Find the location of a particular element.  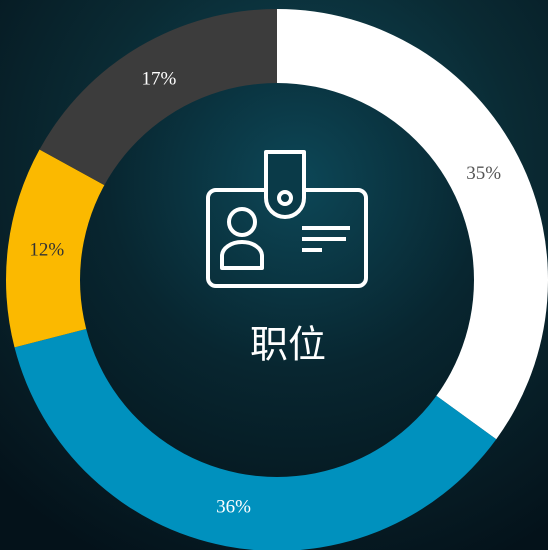

badge-icon is located at coordinates (287, 219).